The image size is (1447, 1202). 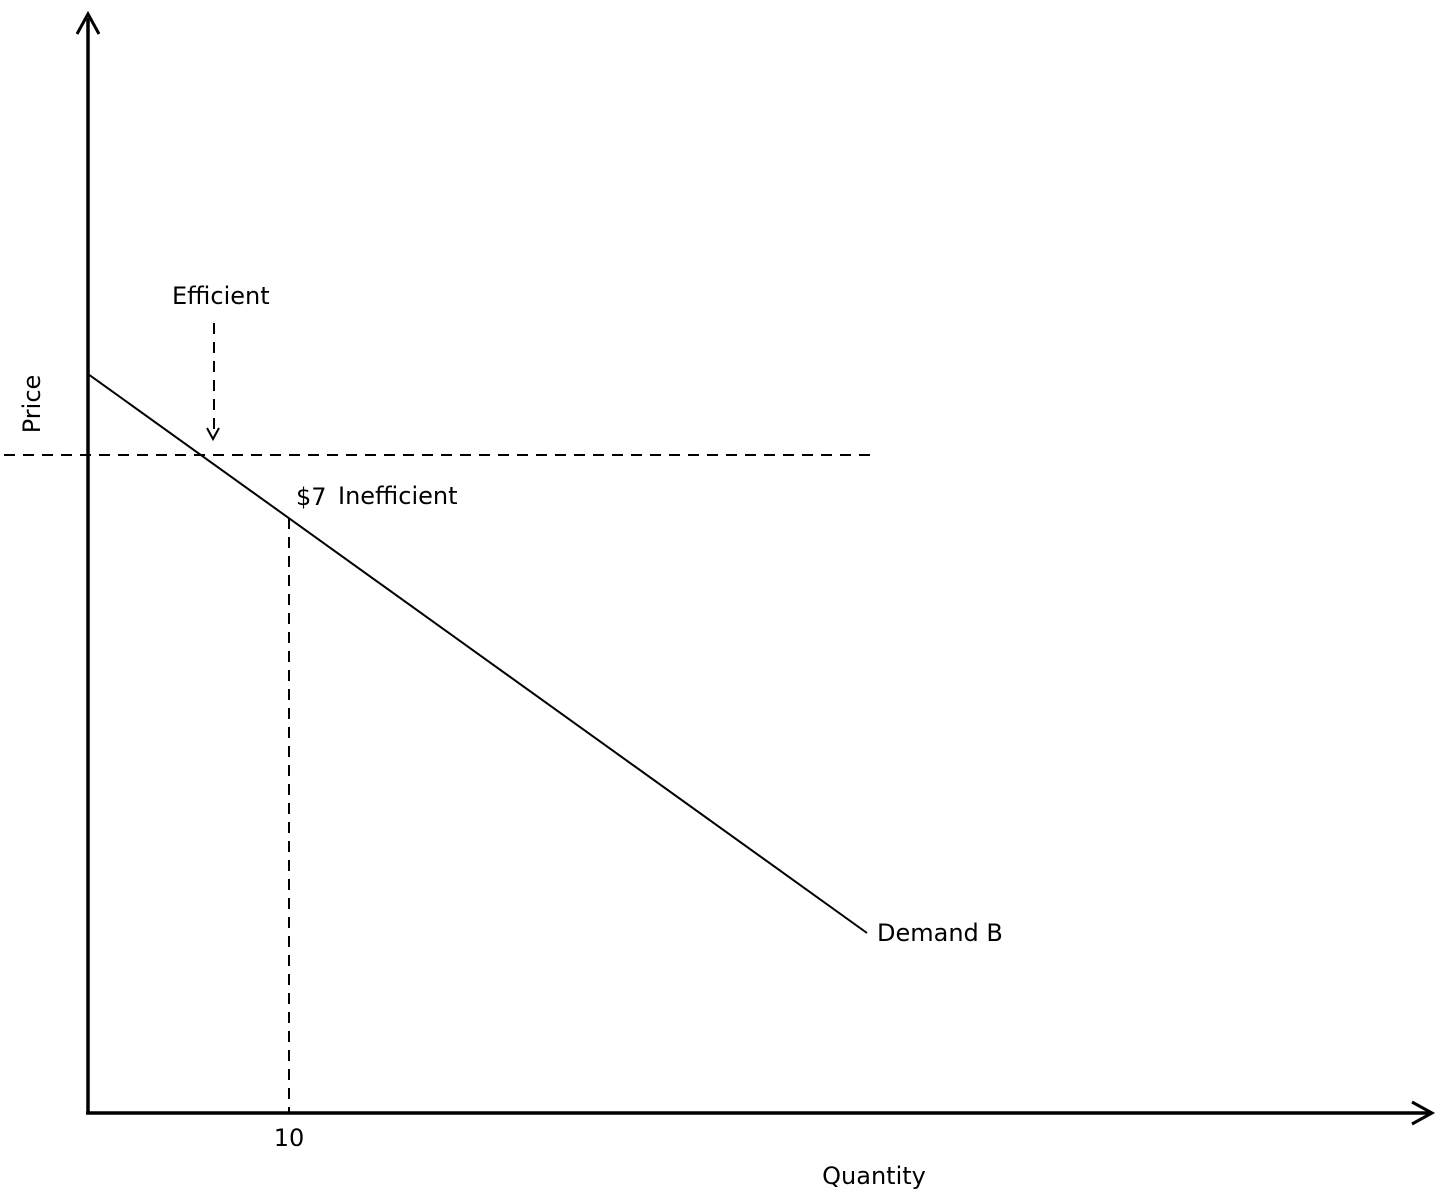 What do you see at coordinates (940, 933) in the screenshot?
I see `demand-b-label: Demand B` at bounding box center [940, 933].